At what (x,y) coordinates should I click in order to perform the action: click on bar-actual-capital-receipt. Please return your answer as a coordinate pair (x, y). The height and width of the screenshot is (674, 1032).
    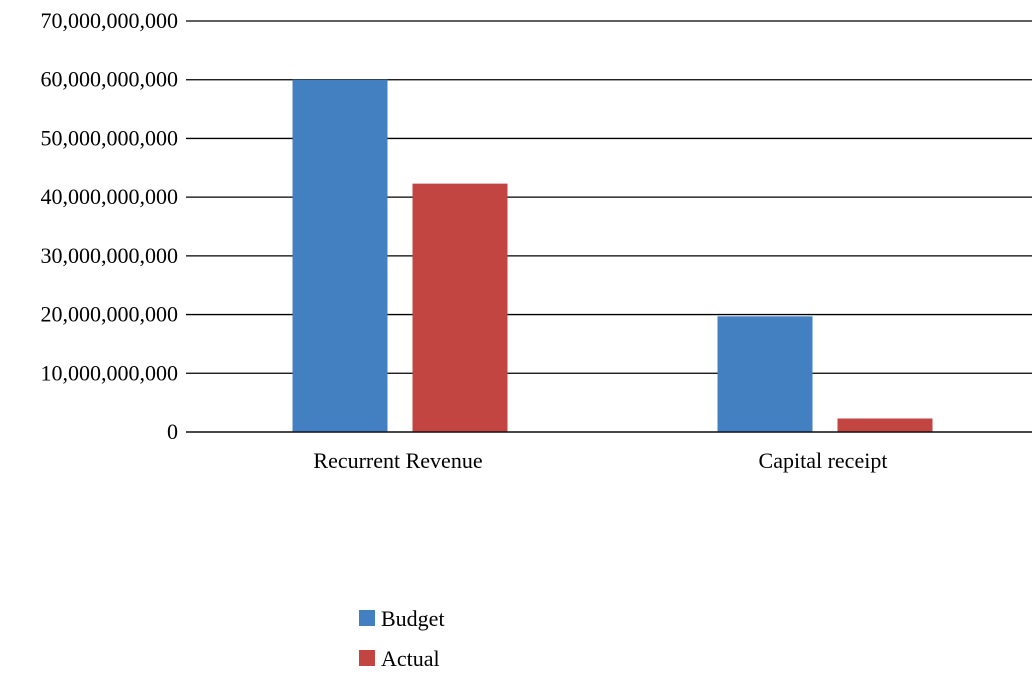
    Looking at the image, I should click on (885, 425).